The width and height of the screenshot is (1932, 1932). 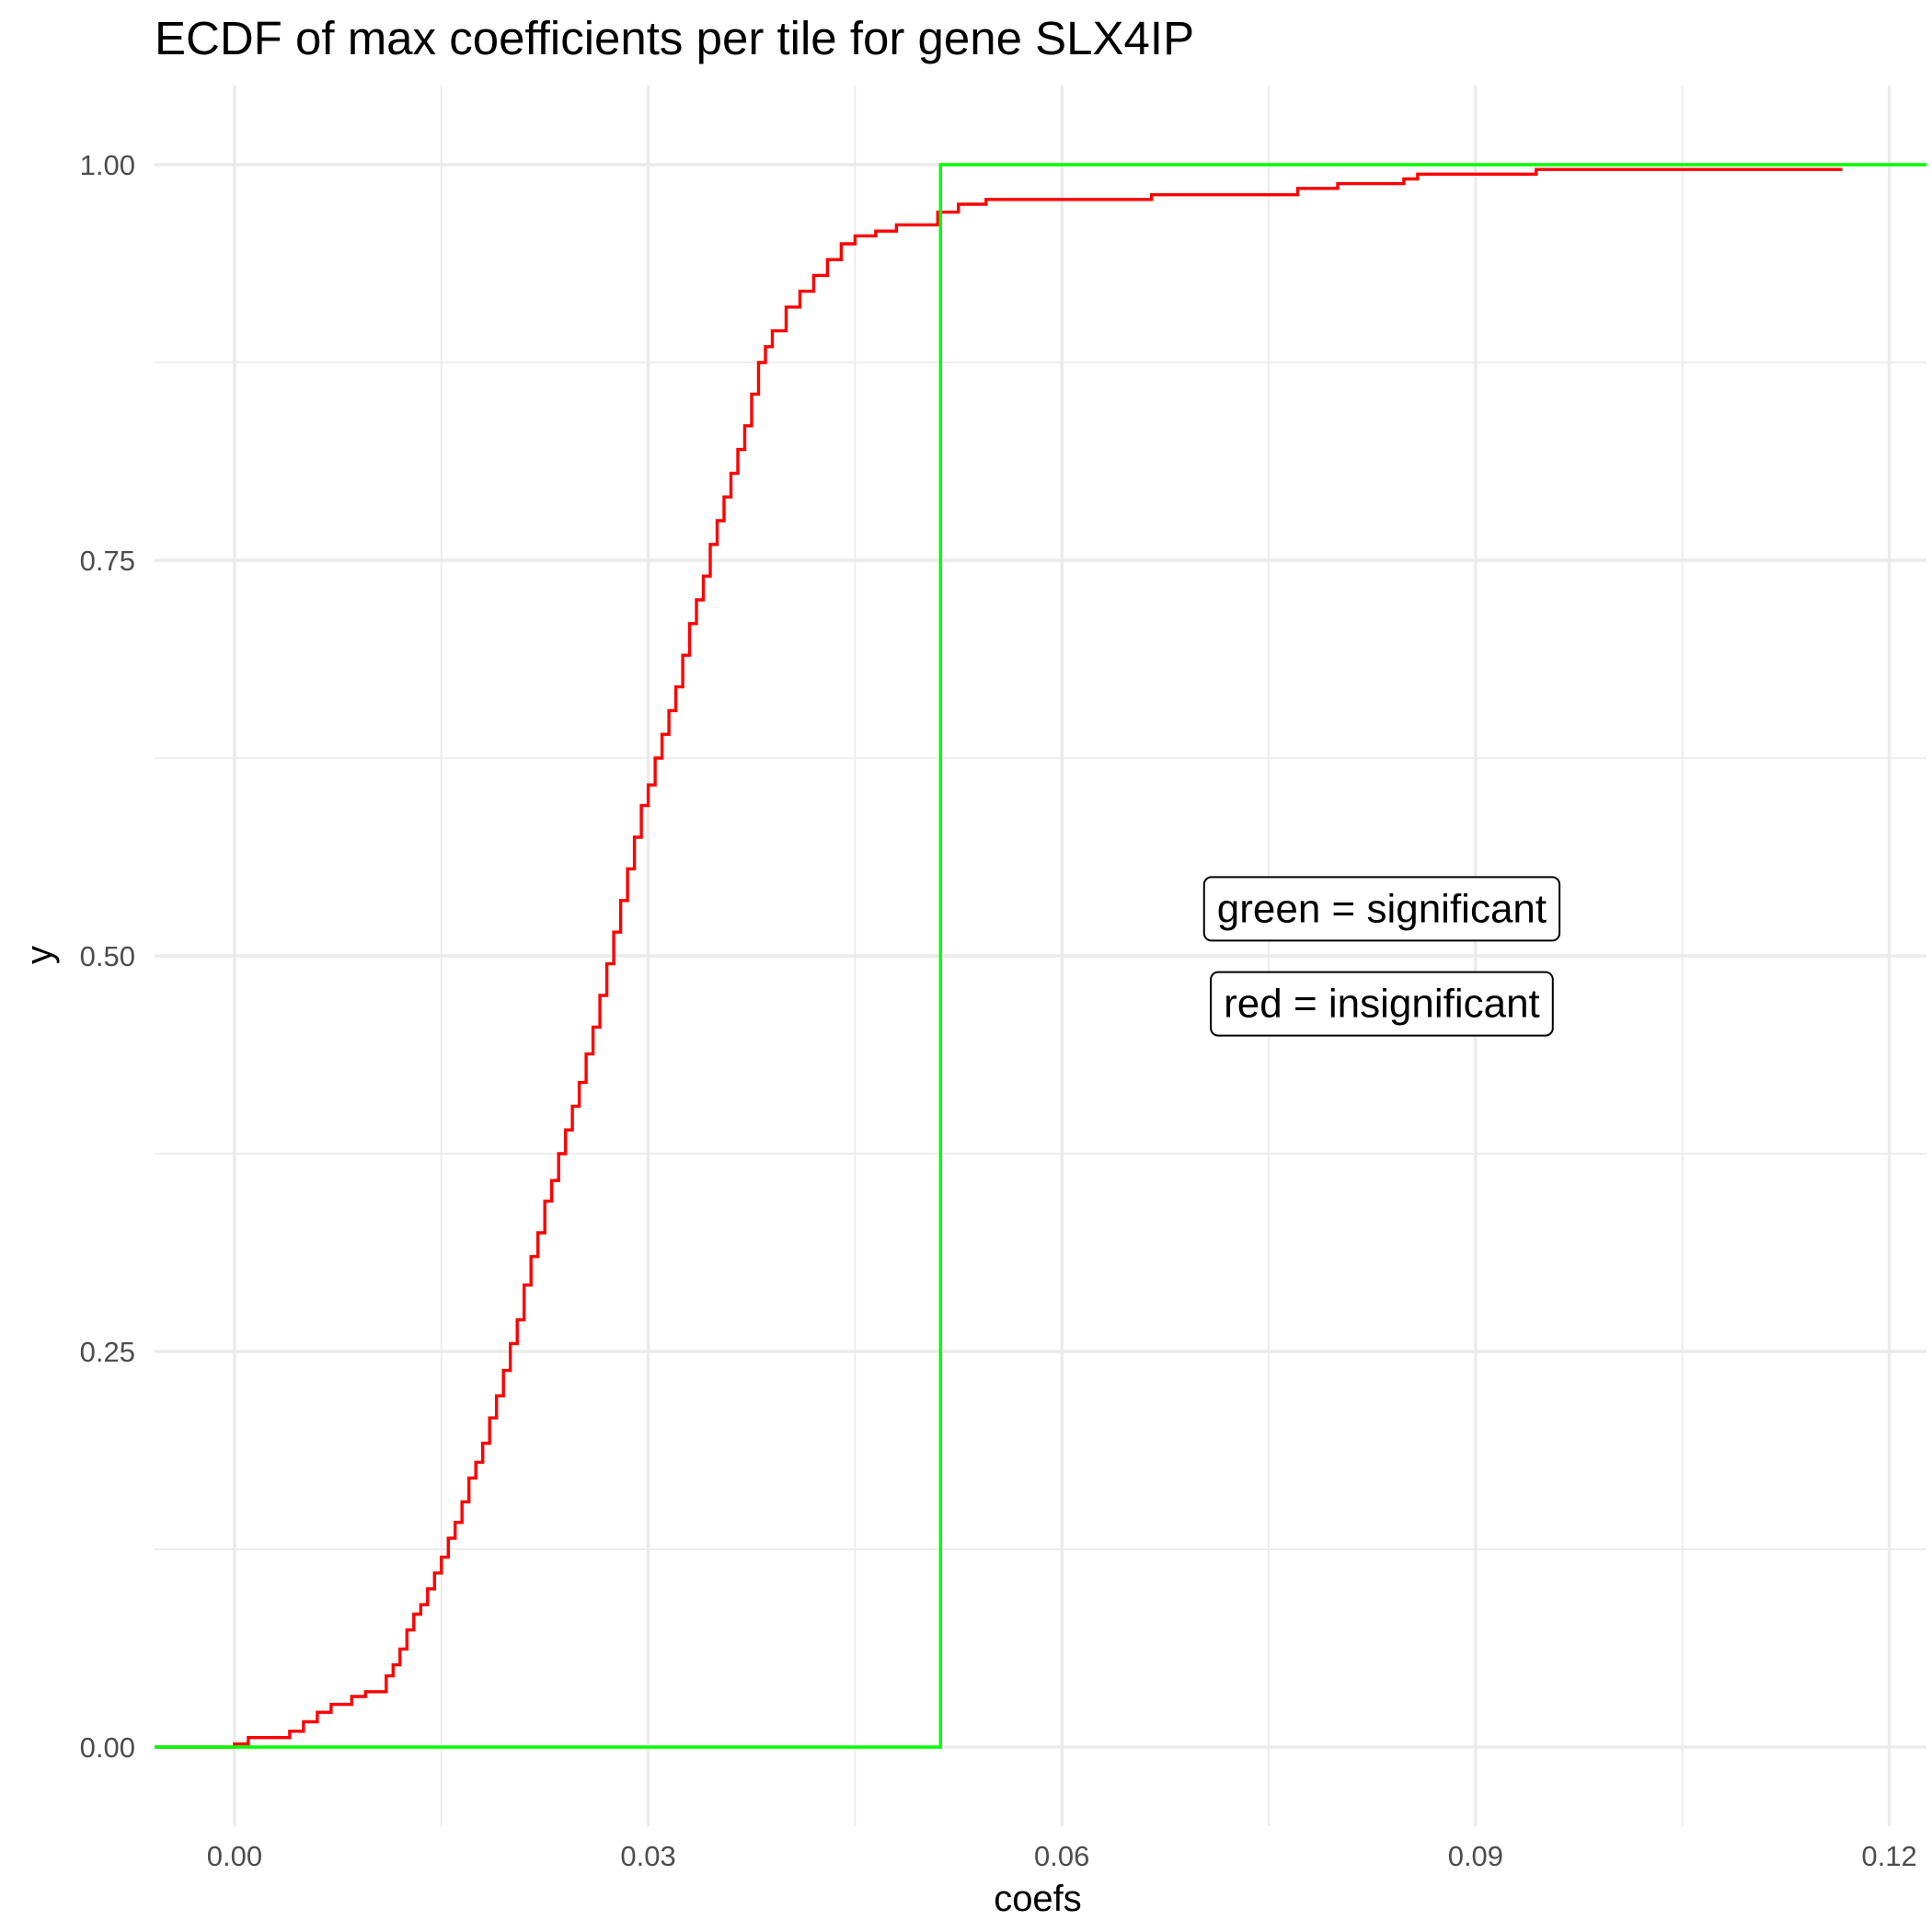 I want to click on y-tick-labels: 0.00 0.25 0.50 0.75 1.00, so click(x=107, y=956).